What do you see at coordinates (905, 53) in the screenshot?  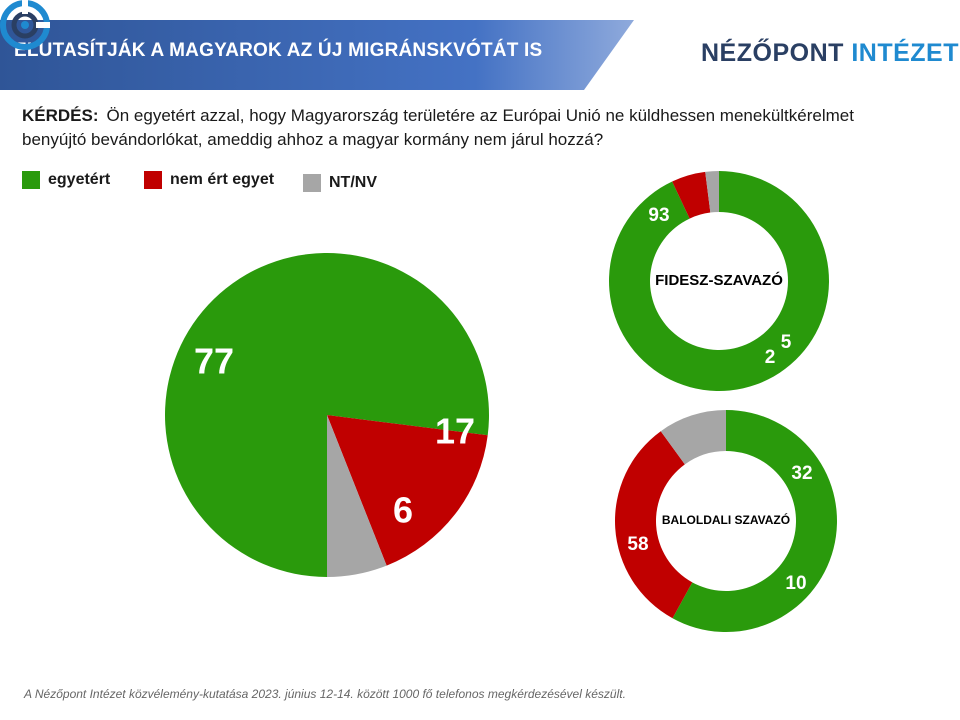 I see `logo-text-accent: INTÉZET` at bounding box center [905, 53].